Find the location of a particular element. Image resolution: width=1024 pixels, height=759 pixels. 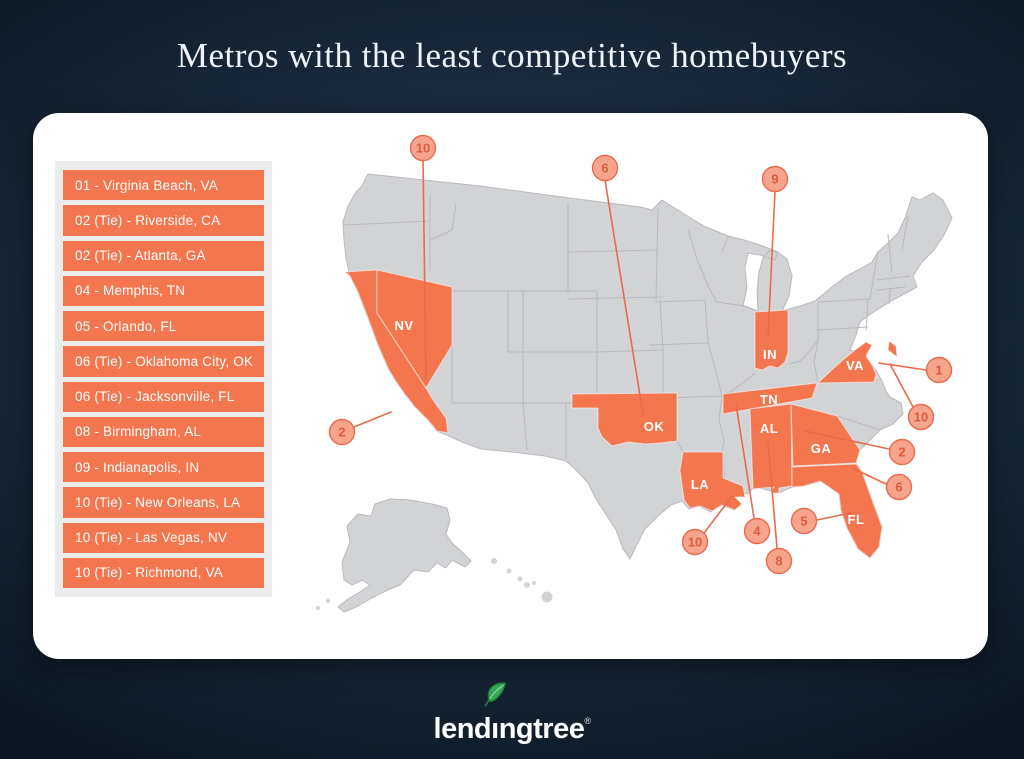

callout-line-atlanta is located at coordinates (847, 440).